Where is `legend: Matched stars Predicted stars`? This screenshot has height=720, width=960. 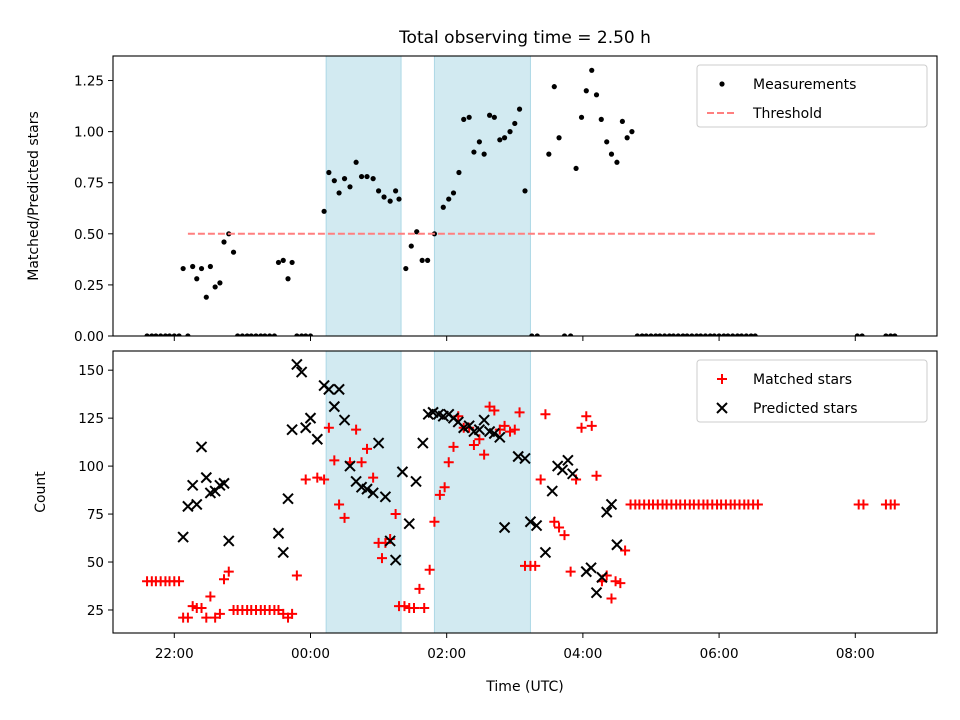
legend: Matched stars Predicted stars is located at coordinates (812, 391).